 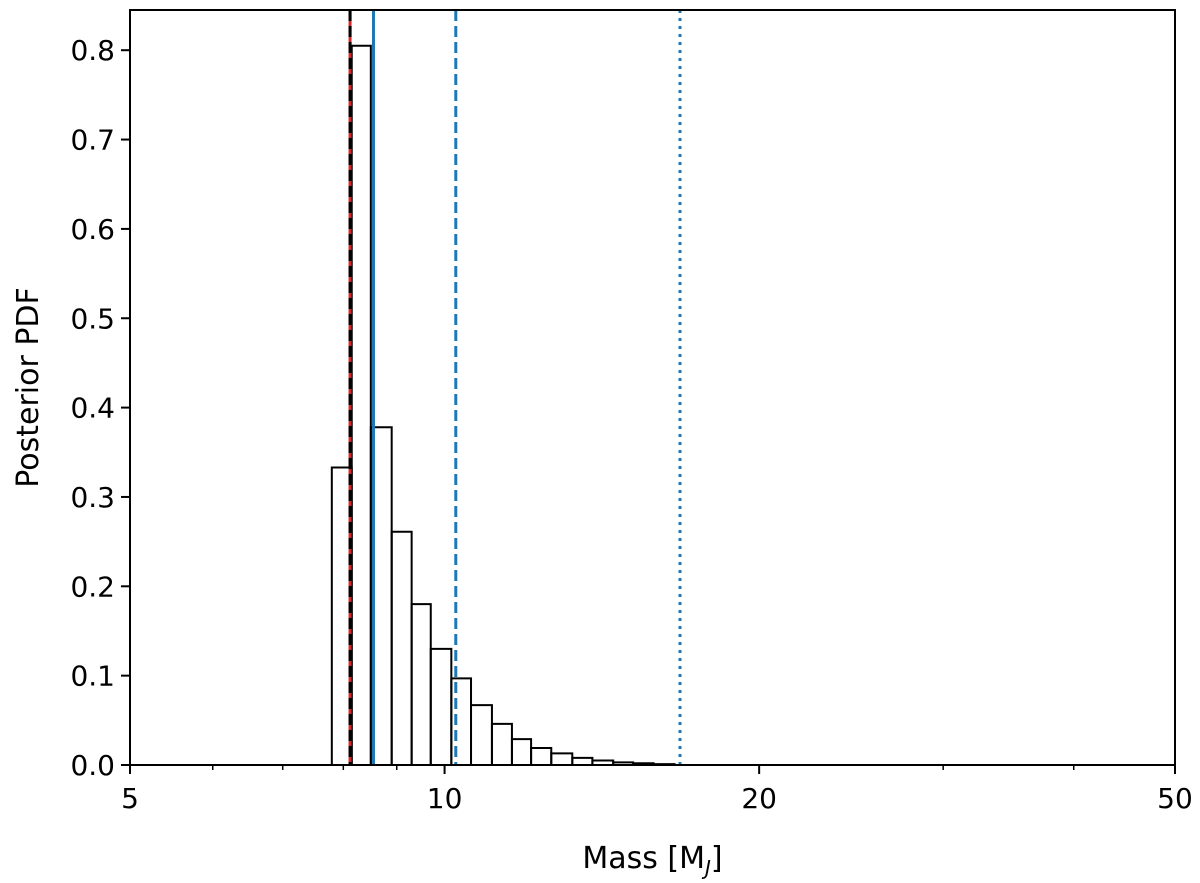 What do you see at coordinates (92, 676) in the screenshot?
I see `y-tick-label: 0.1` at bounding box center [92, 676].